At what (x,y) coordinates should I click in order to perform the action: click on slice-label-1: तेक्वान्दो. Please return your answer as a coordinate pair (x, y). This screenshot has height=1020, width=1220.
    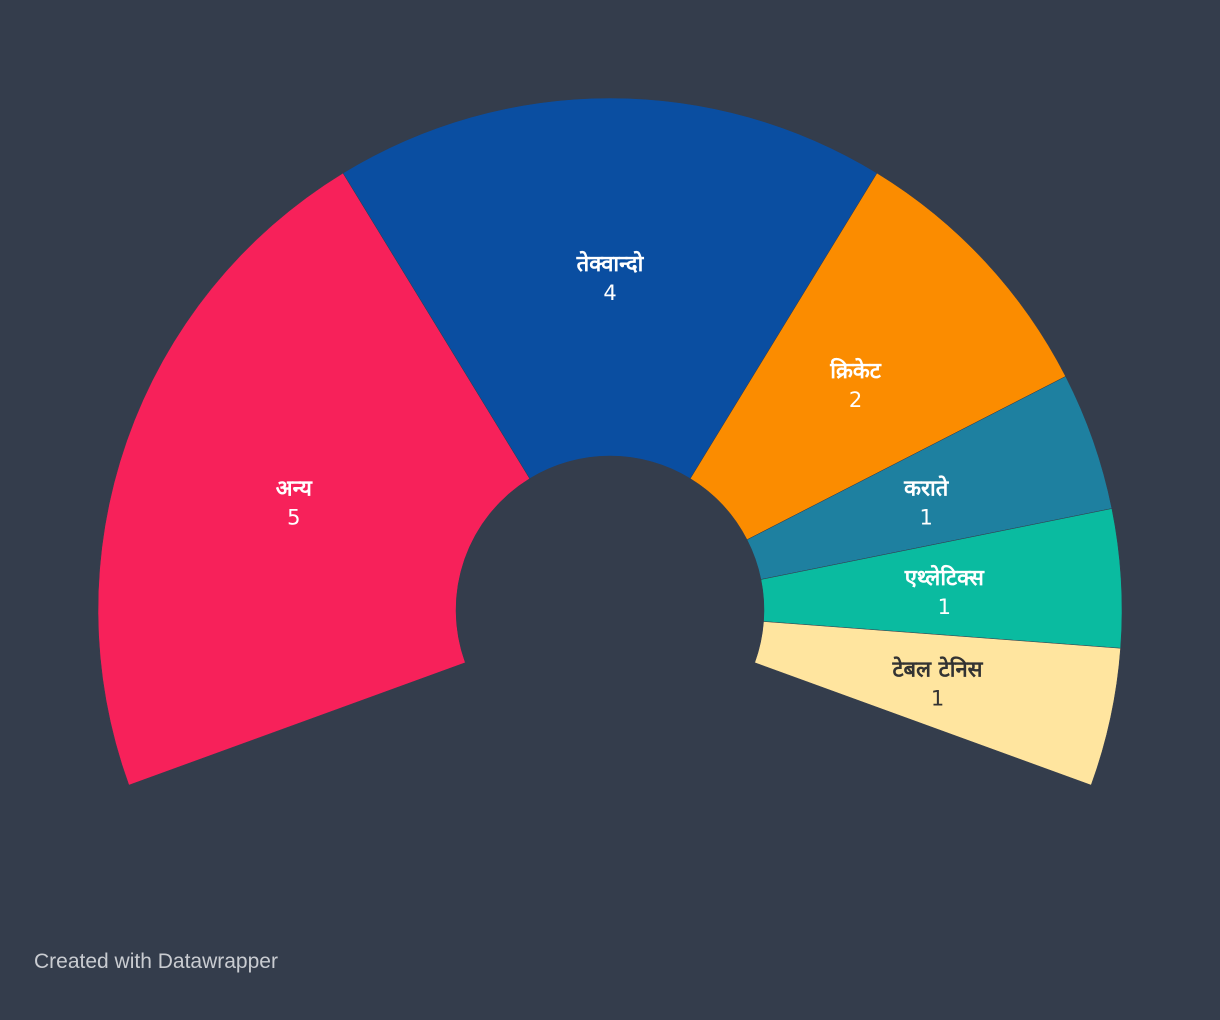
    Looking at the image, I should click on (610, 263).